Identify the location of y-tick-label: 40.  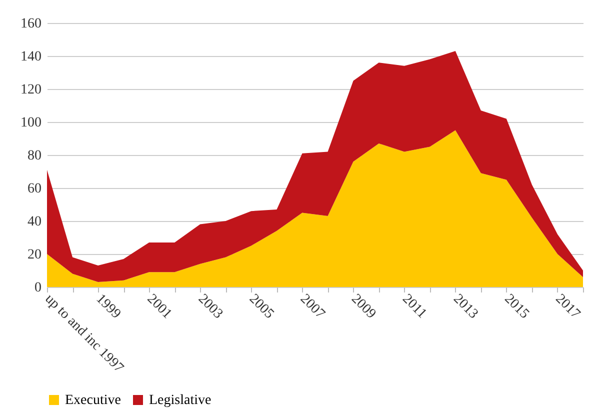
(35, 222).